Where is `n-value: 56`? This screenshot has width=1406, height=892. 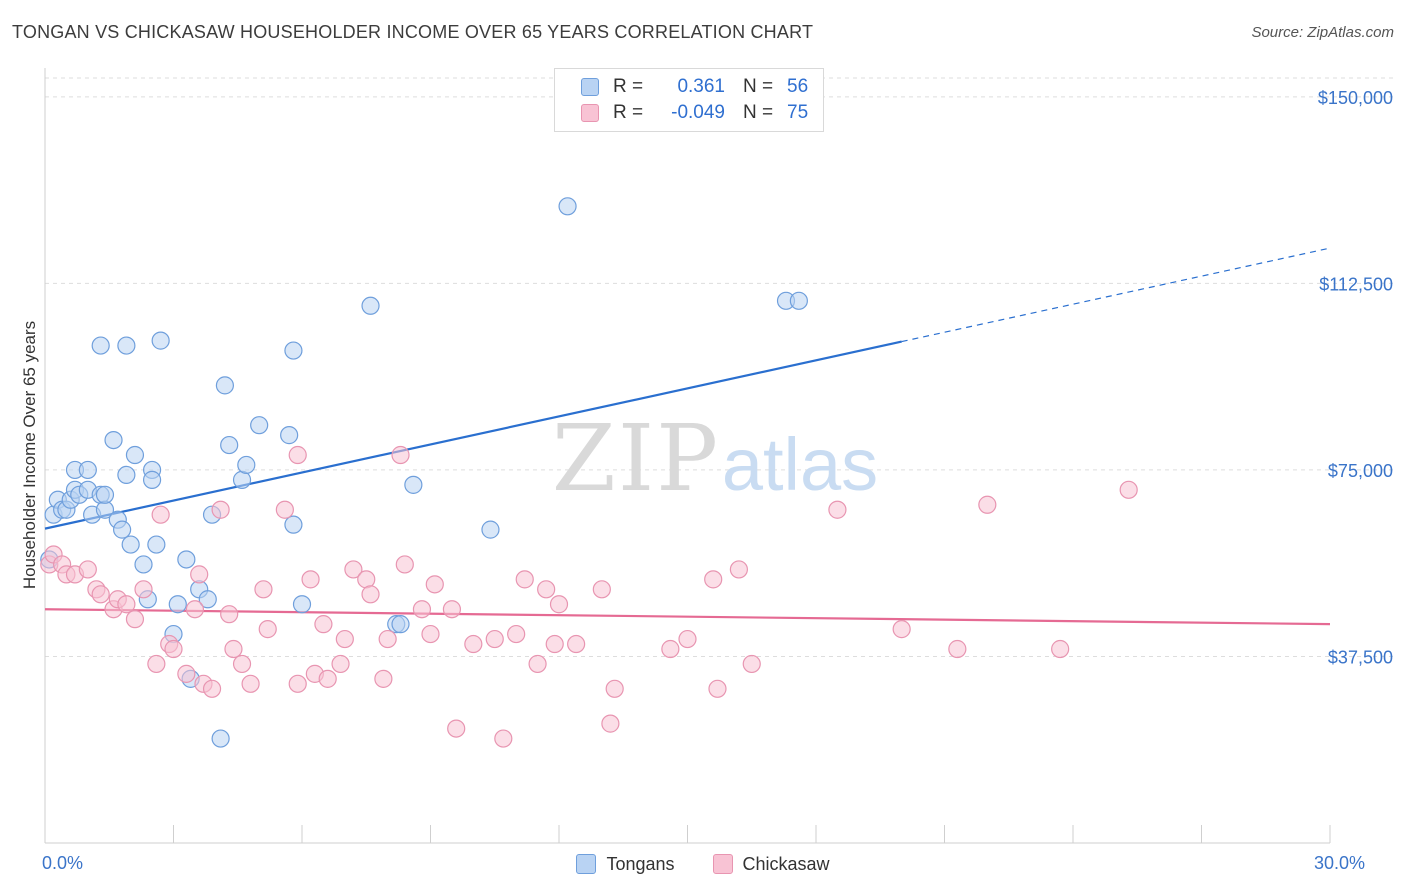
n-value: 56 is located at coordinates (798, 86).